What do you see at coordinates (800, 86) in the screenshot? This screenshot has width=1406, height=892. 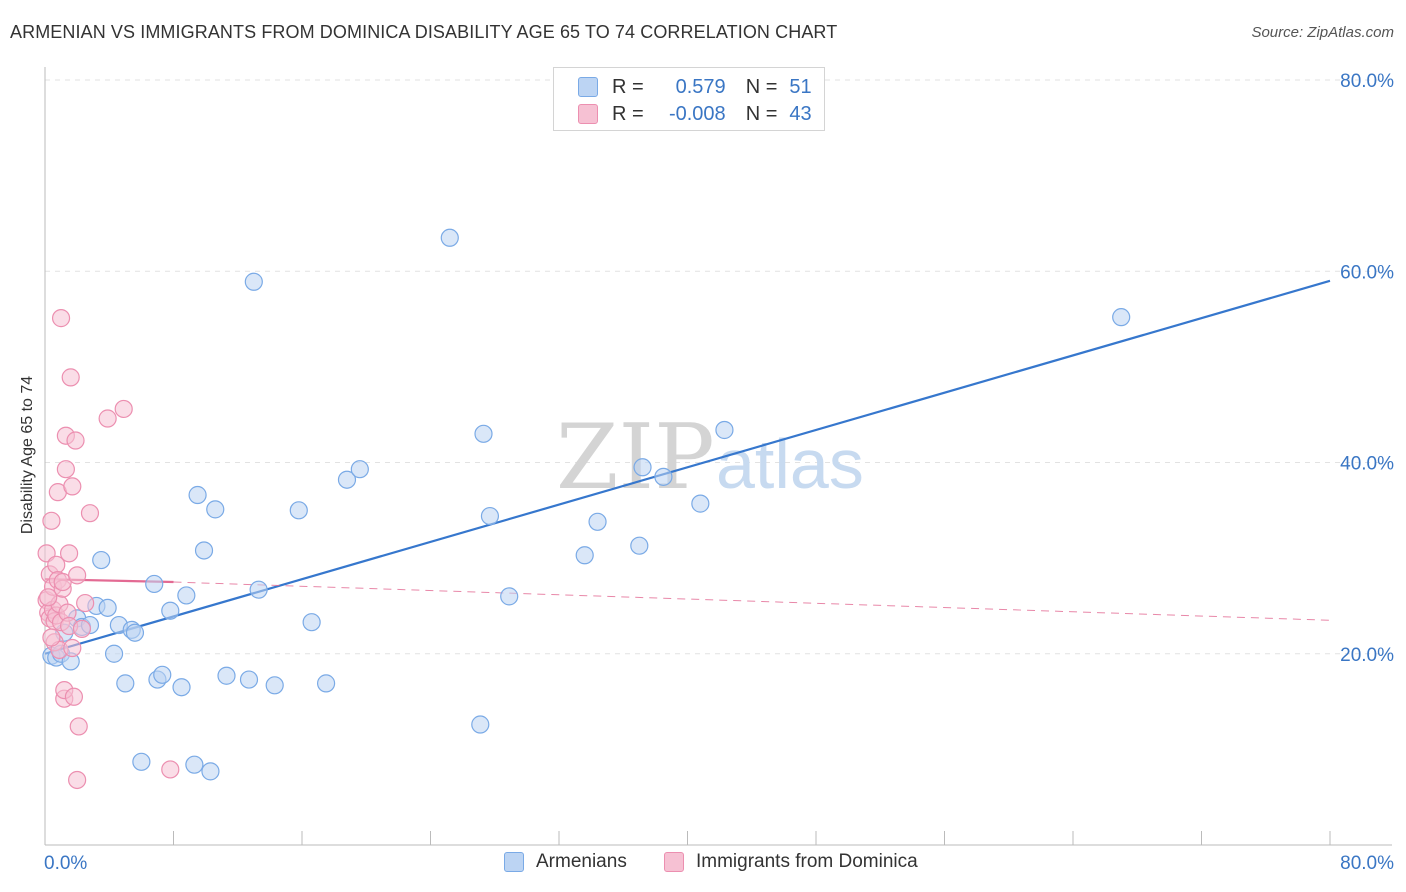 I see `n-value: 51` at bounding box center [800, 86].